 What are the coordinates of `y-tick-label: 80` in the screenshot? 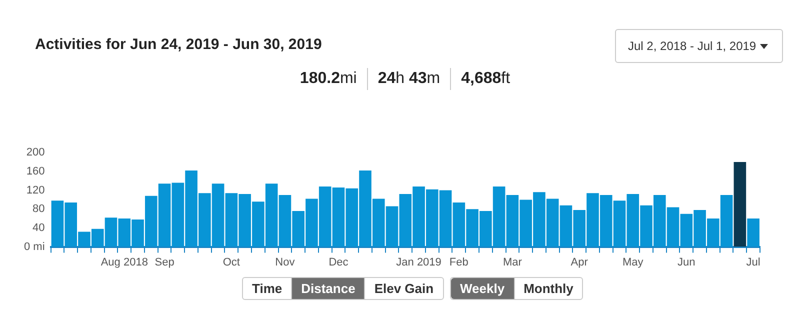 It's located at (38, 209).